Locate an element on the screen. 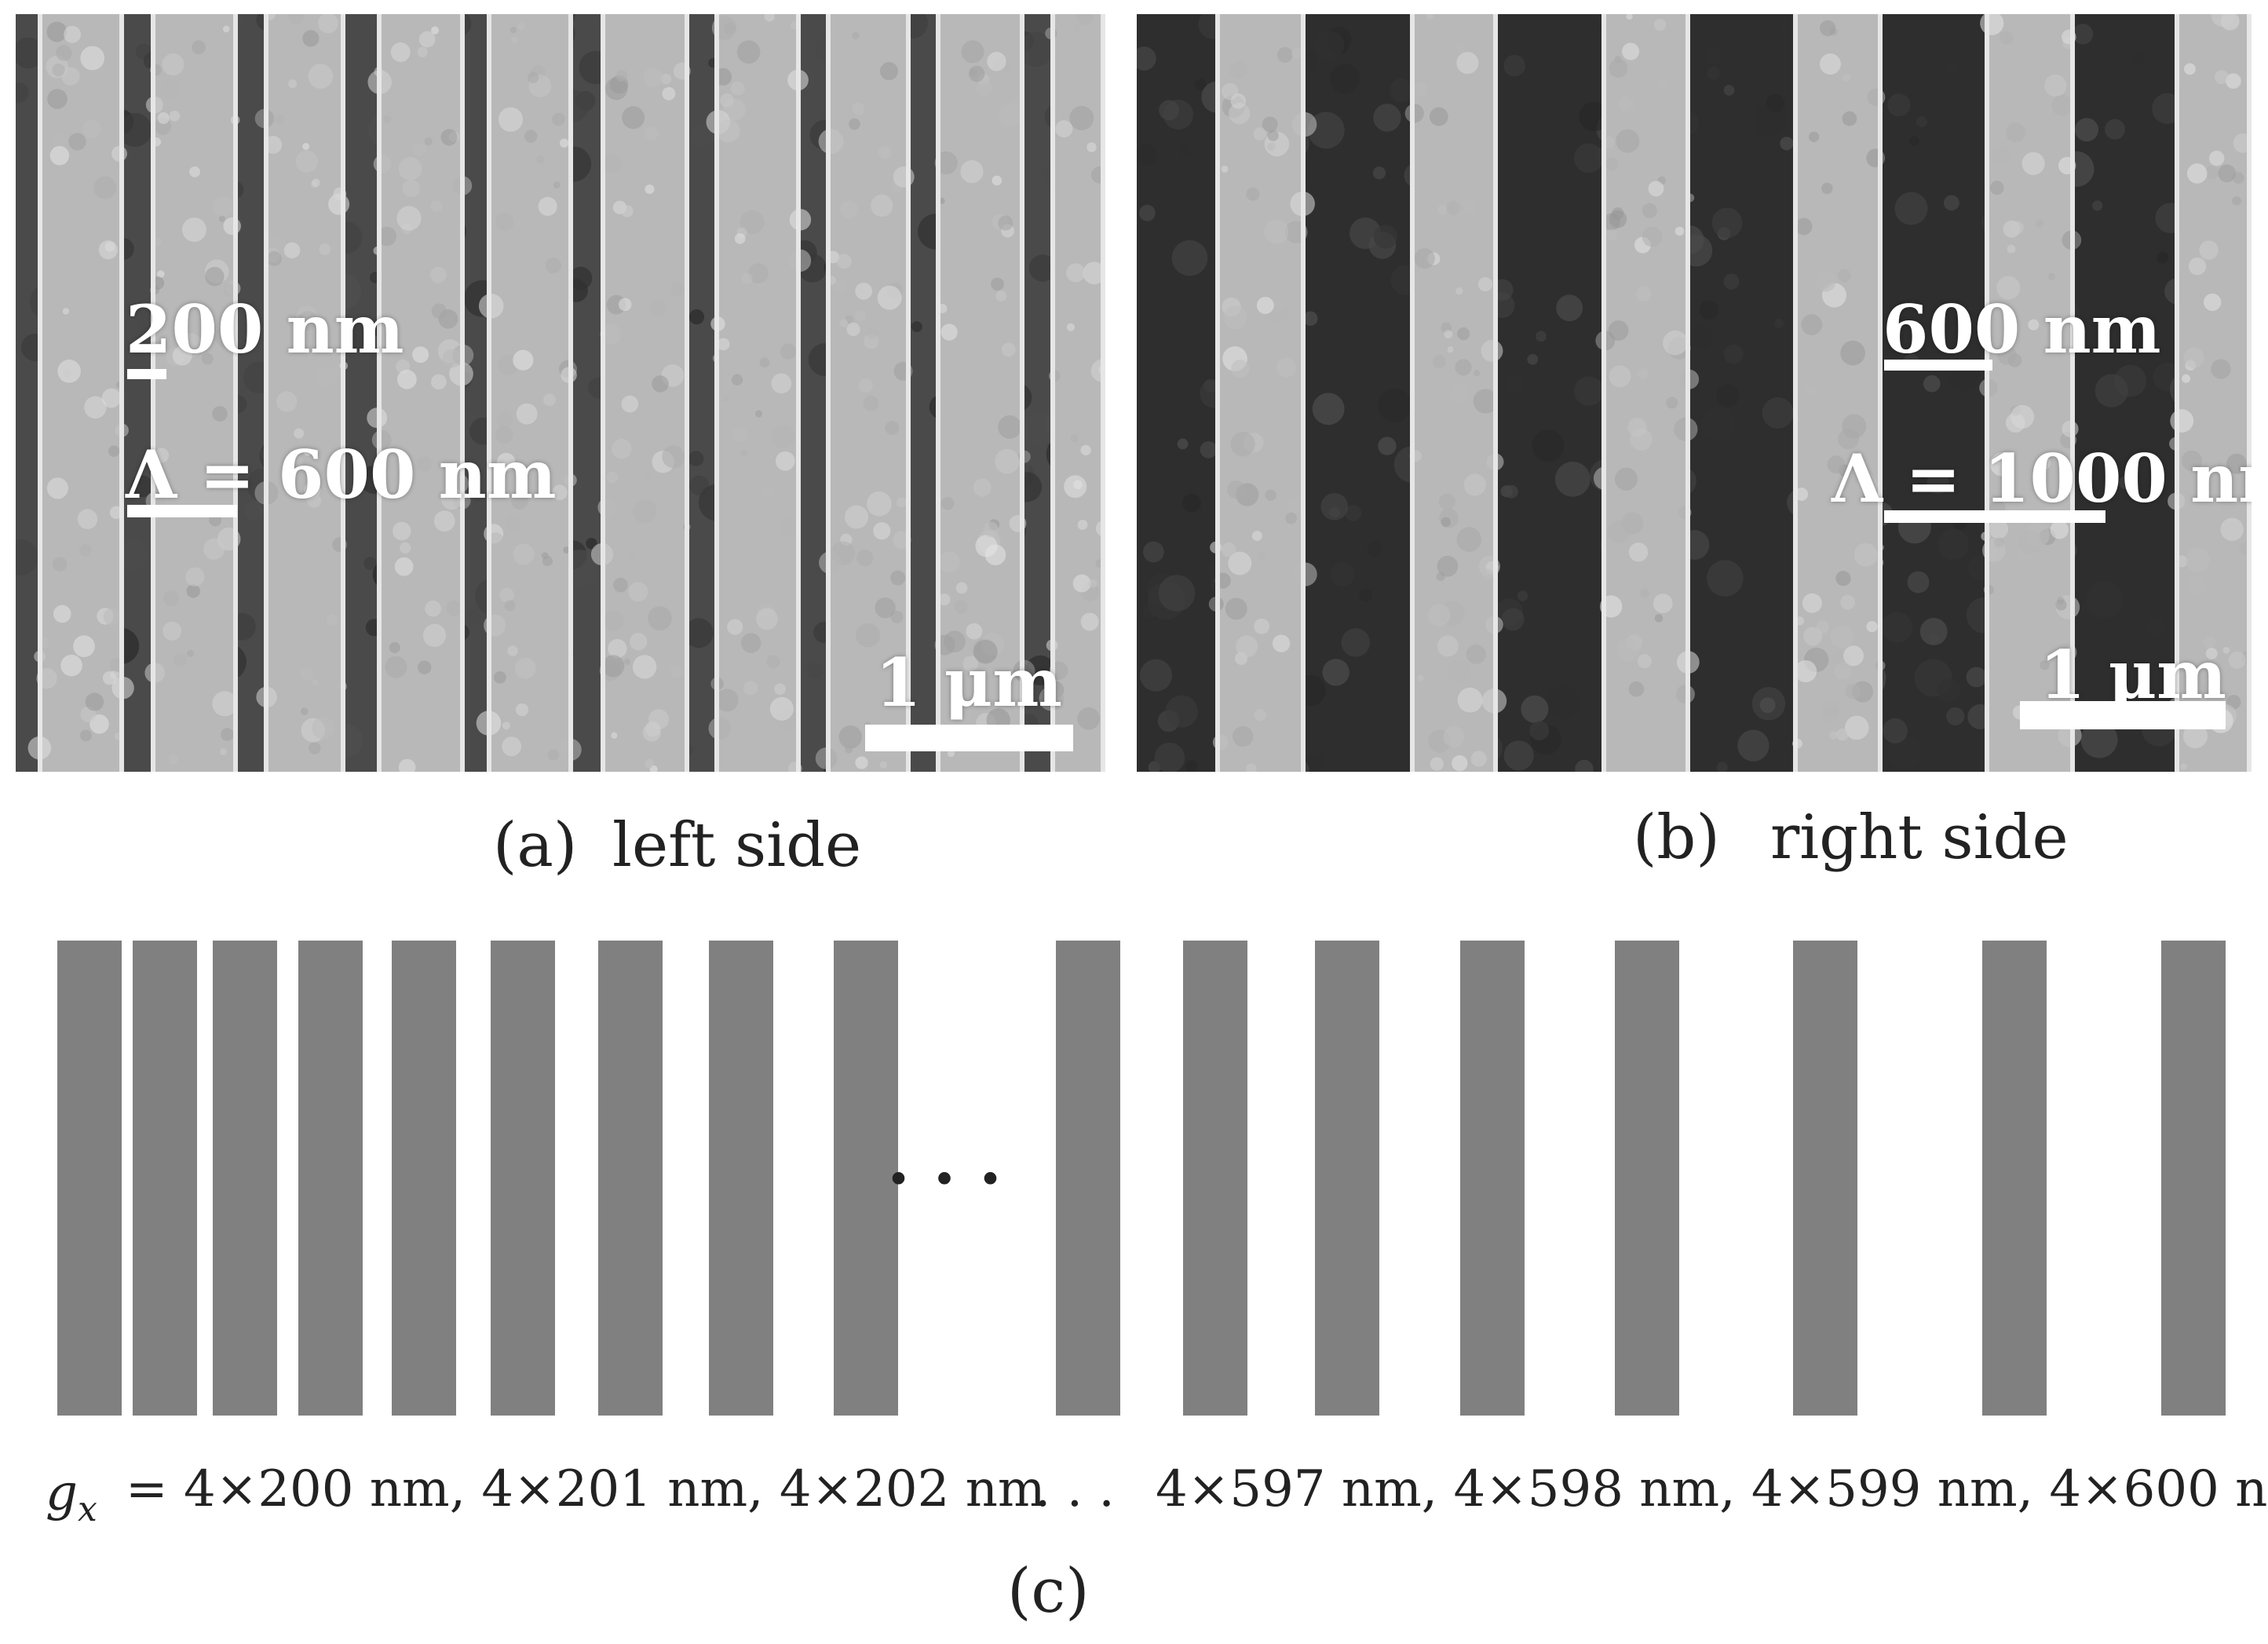 Image resolution: width=2268 pixels, height=1644 pixels. caption-b-text: right side is located at coordinates (1919, 837).